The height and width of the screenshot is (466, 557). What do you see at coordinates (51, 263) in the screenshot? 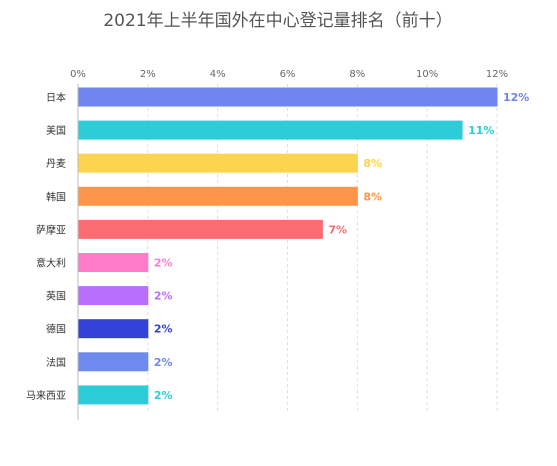
I see `category-label: 意大利` at bounding box center [51, 263].